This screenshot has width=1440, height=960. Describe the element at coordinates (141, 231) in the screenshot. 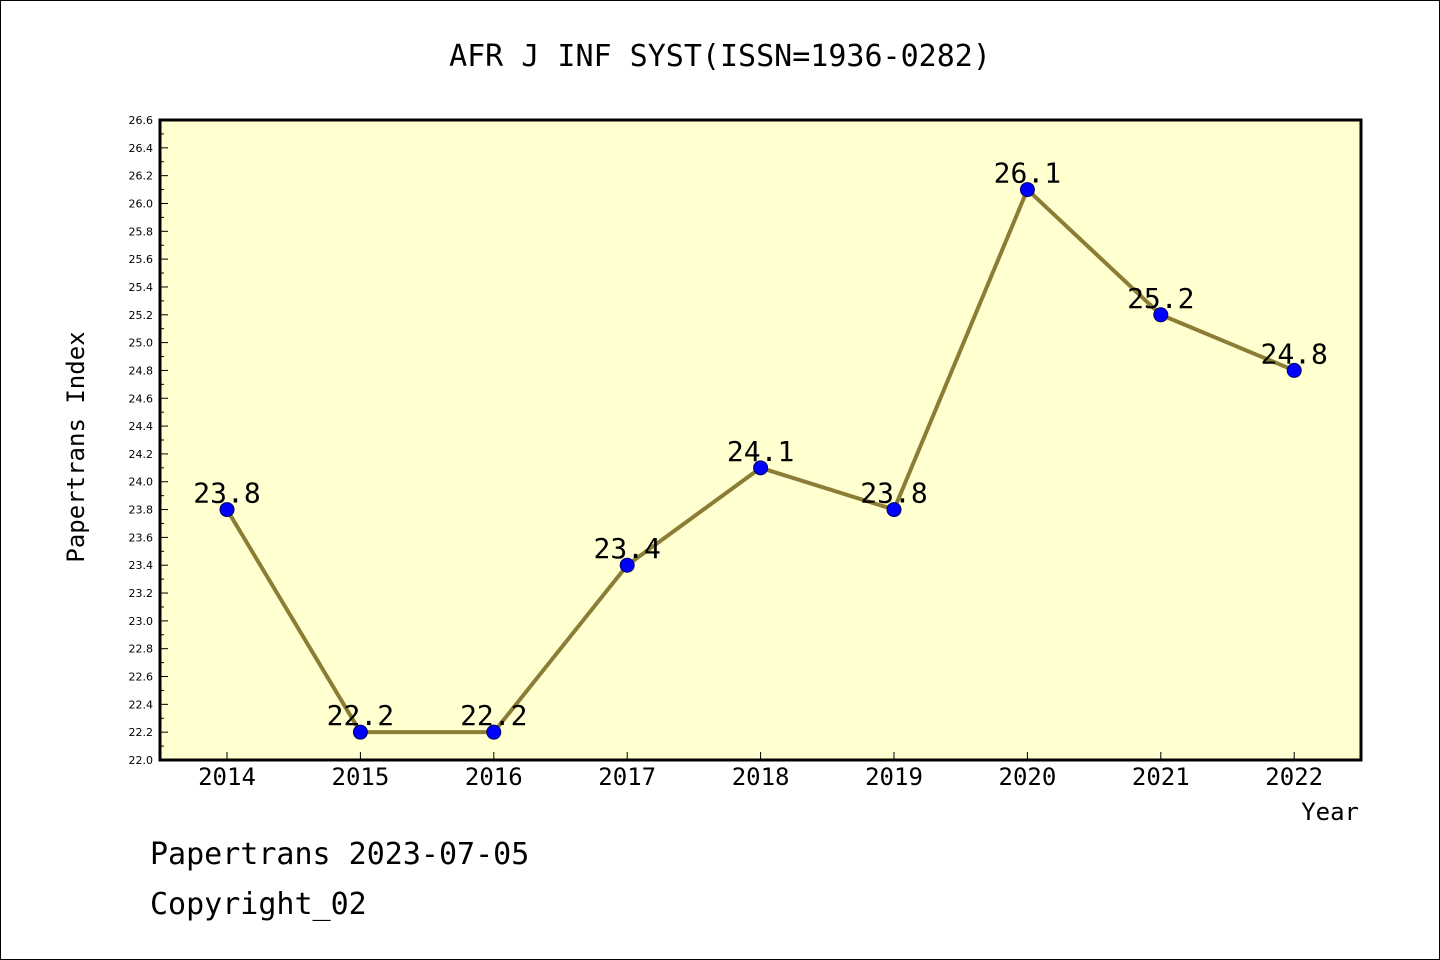

I see `y-tick-label: 25.8` at that location.